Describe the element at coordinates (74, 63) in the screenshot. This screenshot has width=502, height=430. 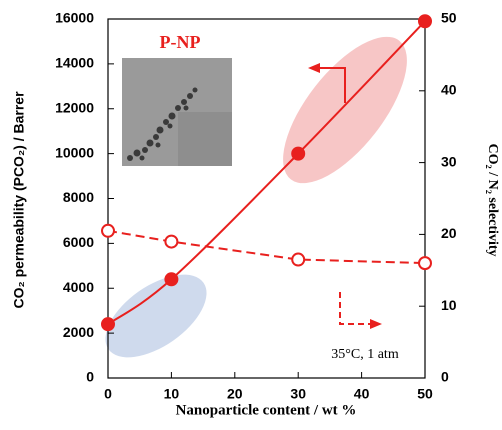
I see `y-tick-label: 14000` at that location.